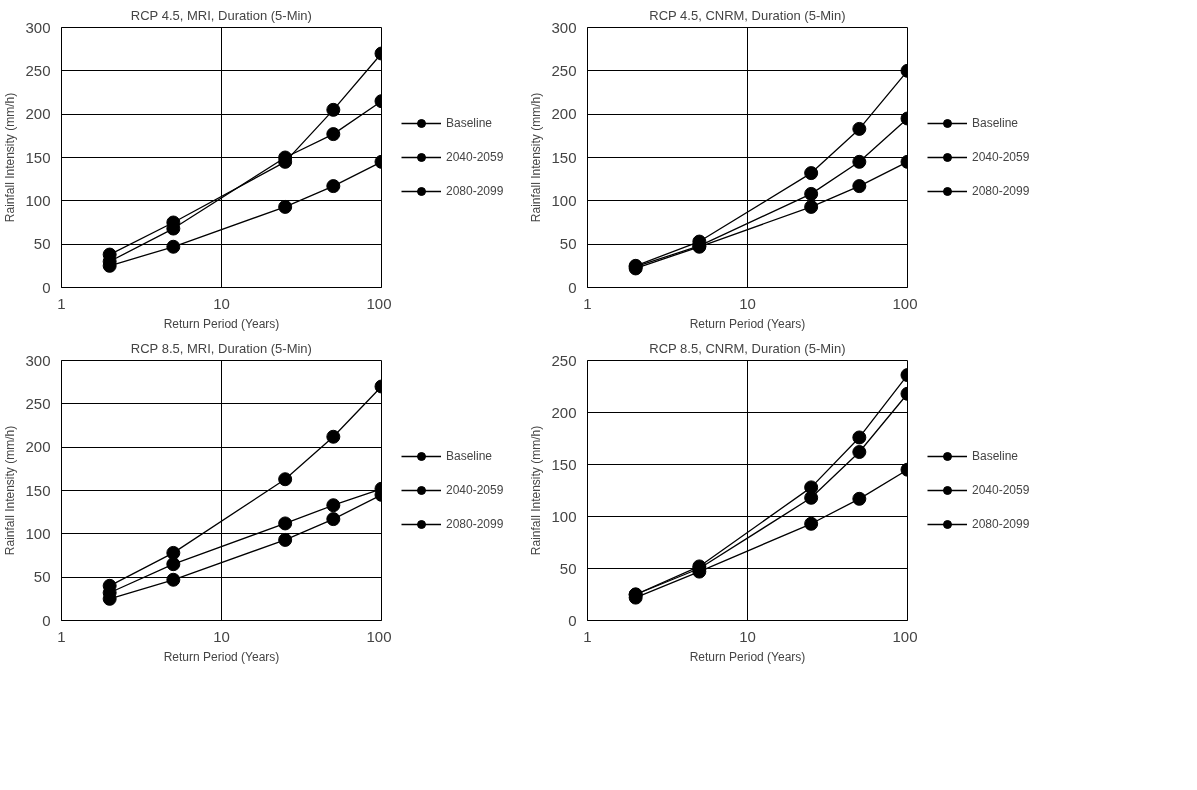  Describe the element at coordinates (747, 15) in the screenshot. I see `chart-title: RCP 4.5, CNRM, Duration (5-Min)` at that location.